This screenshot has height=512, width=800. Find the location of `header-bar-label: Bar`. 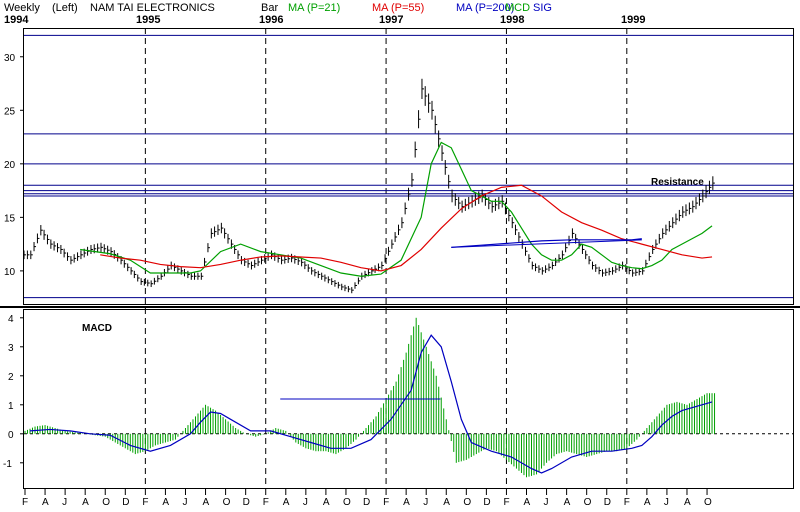

header-bar-label: Bar is located at coordinates (269, 8).